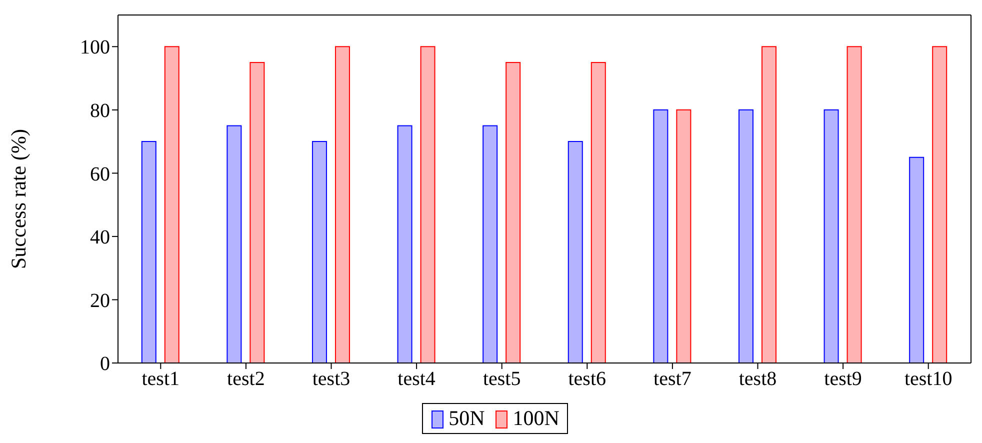 The width and height of the screenshot is (982, 443). What do you see at coordinates (100, 237) in the screenshot?
I see `y-tick-label: 40` at bounding box center [100, 237].